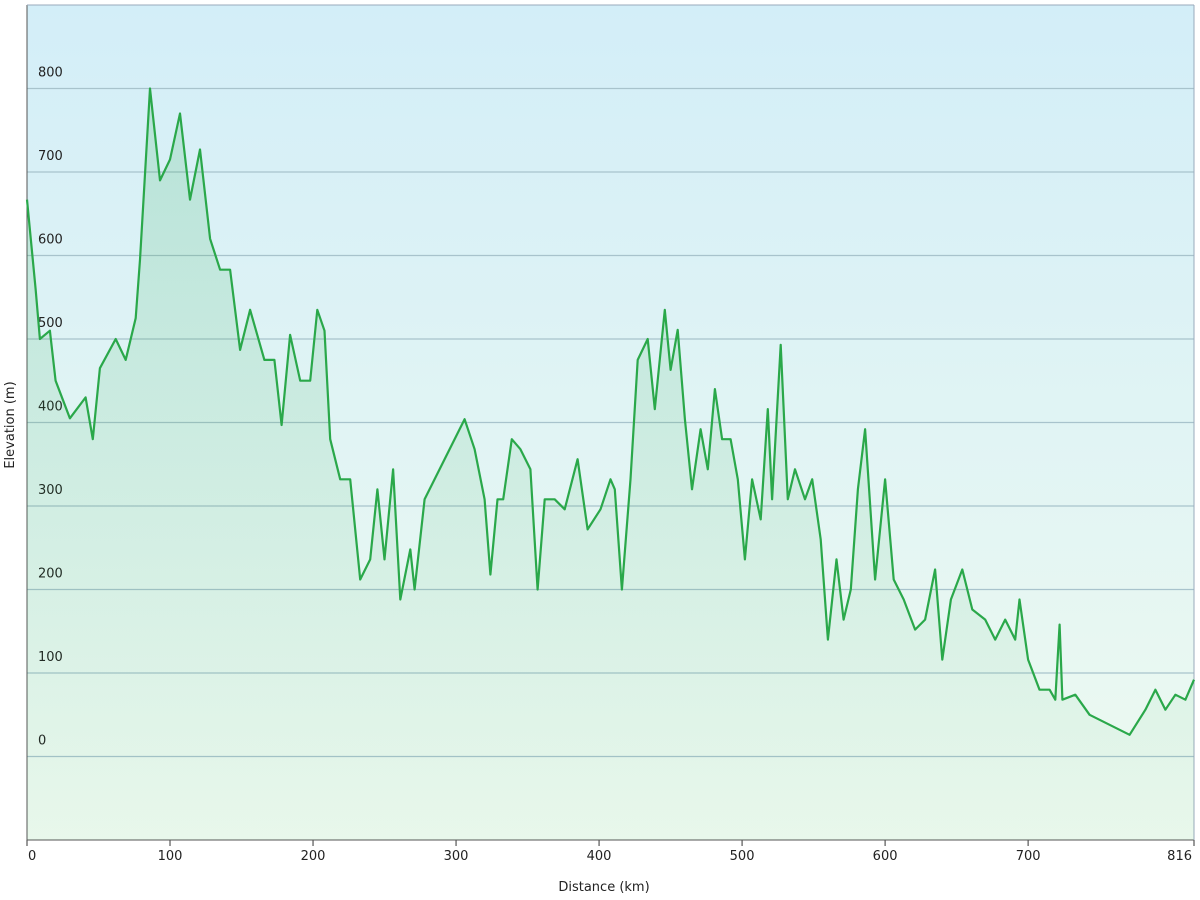  I want to click on x-tick-label: 200, so click(313, 856).